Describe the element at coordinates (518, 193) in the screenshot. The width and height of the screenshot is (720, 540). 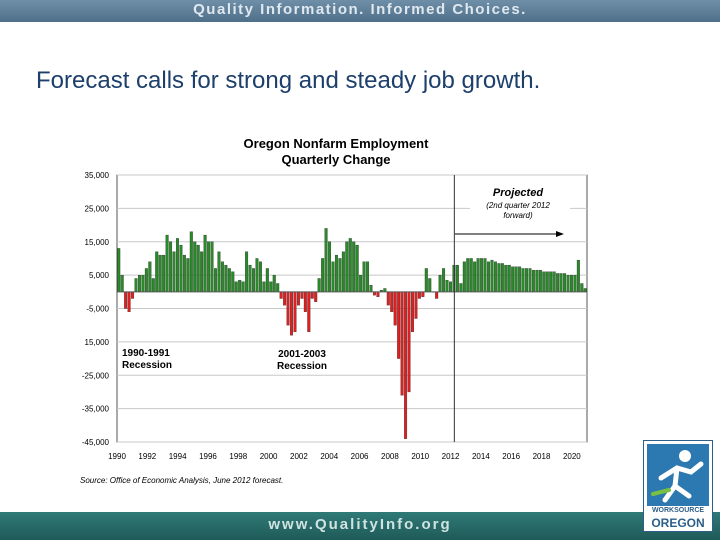
I see `projected-title: Projected` at that location.